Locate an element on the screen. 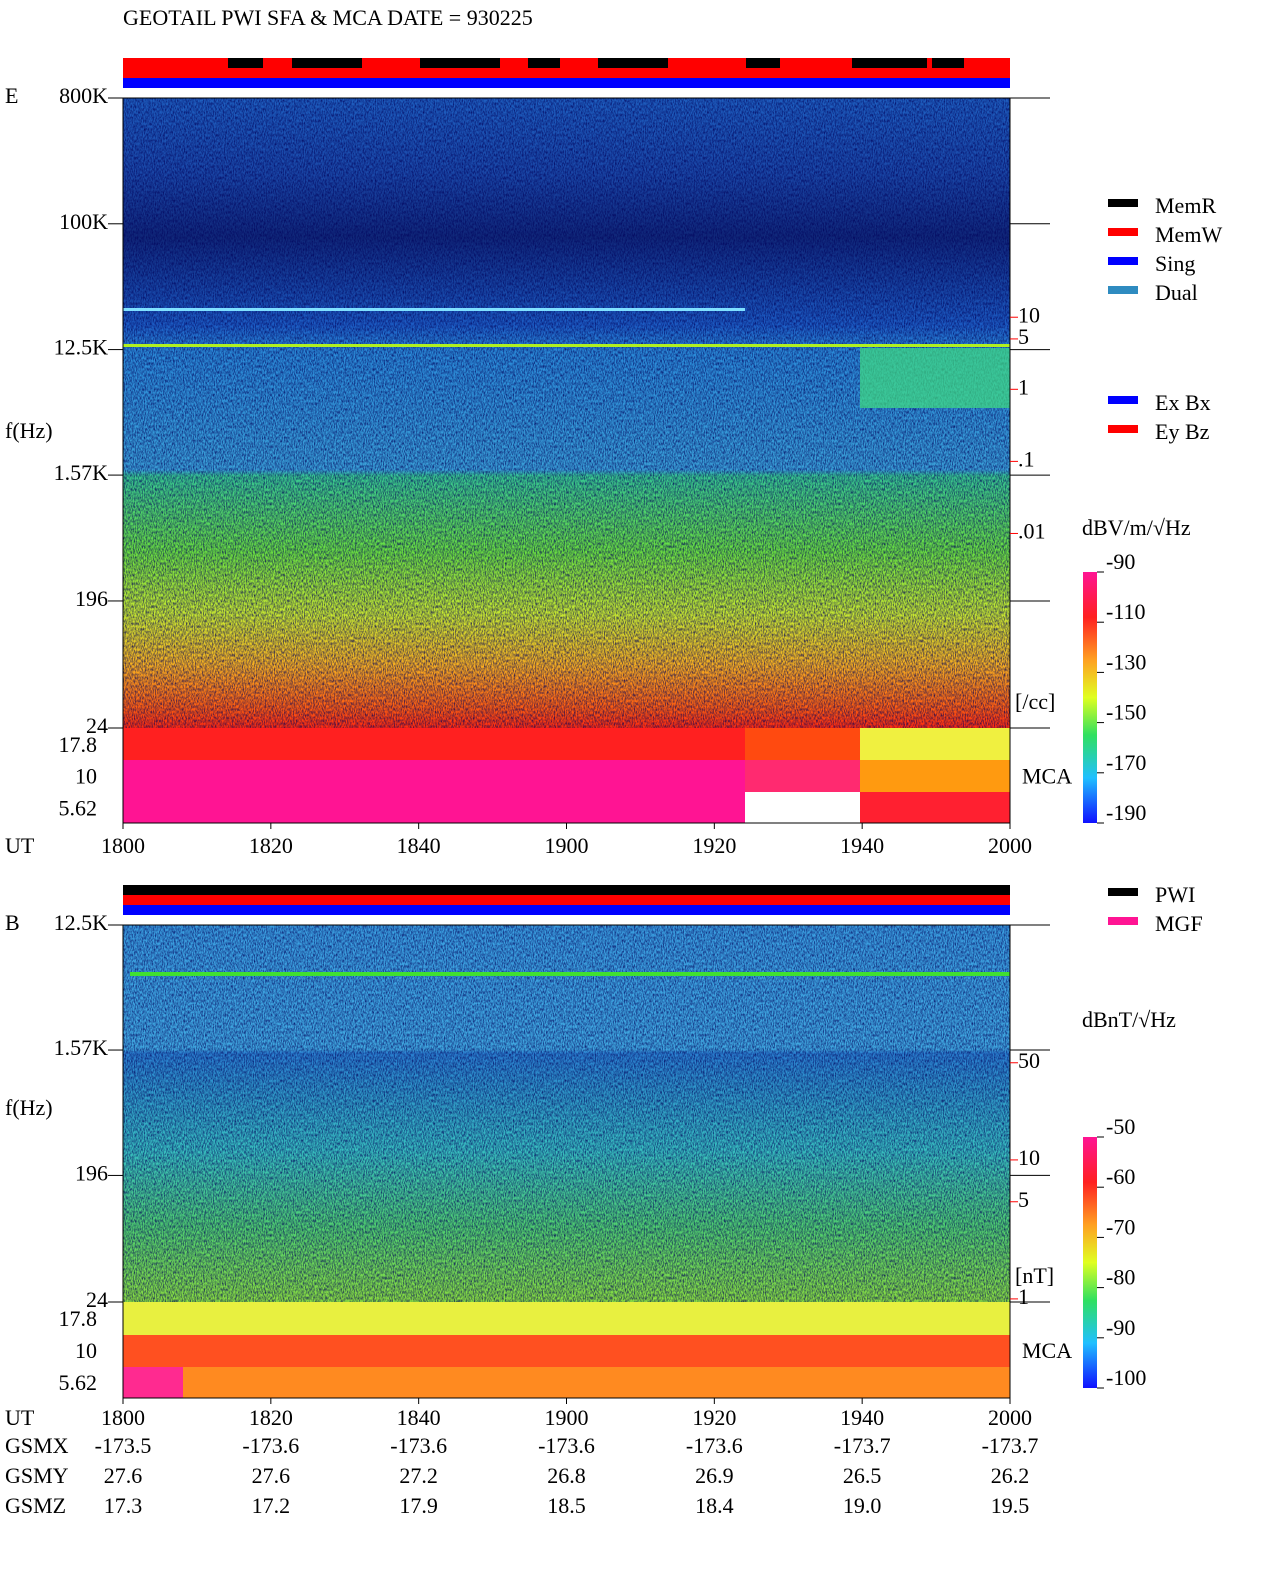  colorbar-tick-label: -150 is located at coordinates (1126, 712).